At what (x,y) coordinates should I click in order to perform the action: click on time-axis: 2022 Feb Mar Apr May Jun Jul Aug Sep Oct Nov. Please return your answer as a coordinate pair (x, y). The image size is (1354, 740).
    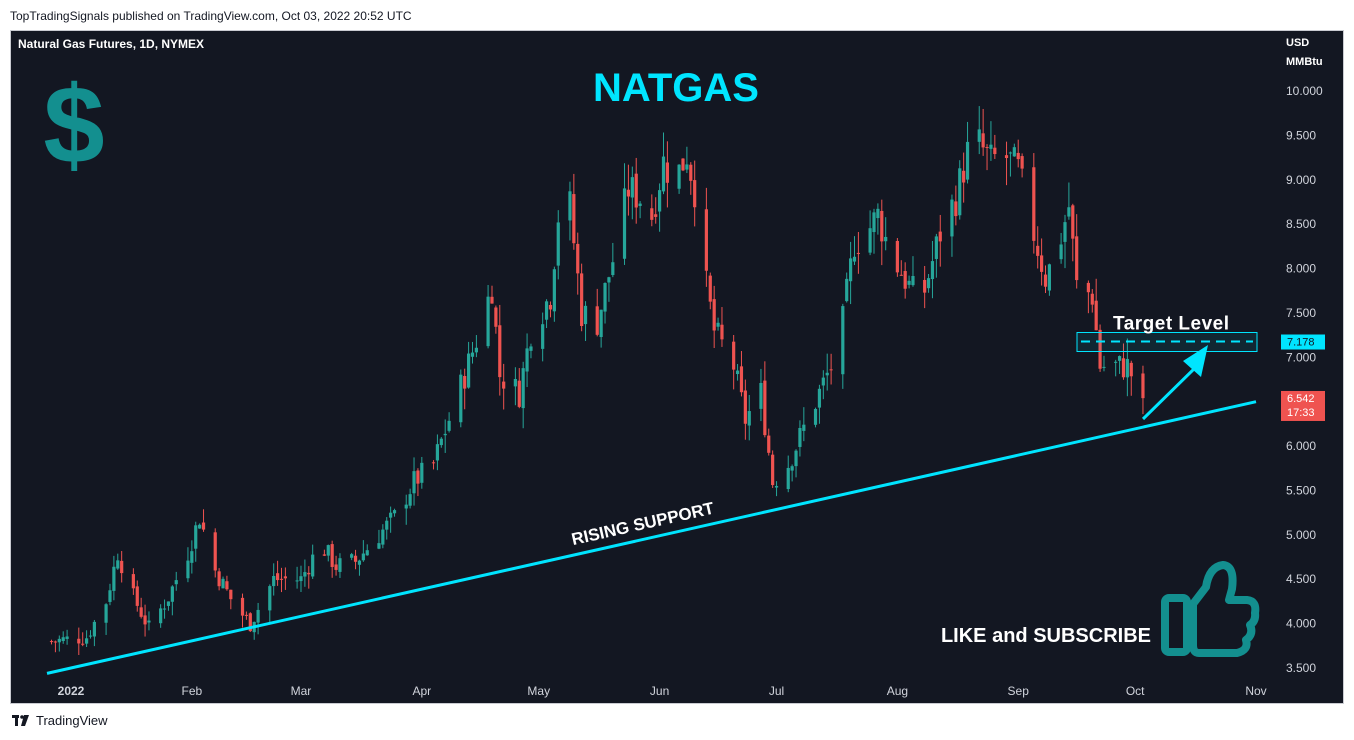
    Looking at the image, I should click on (662, 691).